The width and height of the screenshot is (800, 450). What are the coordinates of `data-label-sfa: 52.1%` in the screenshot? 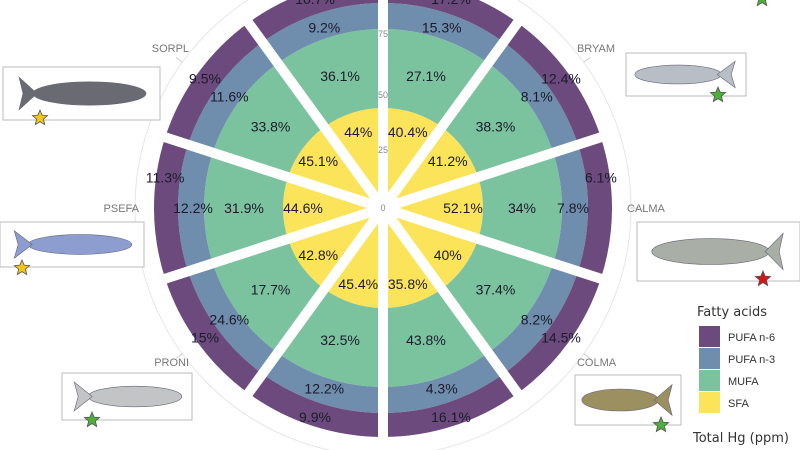 It's located at (463, 208).